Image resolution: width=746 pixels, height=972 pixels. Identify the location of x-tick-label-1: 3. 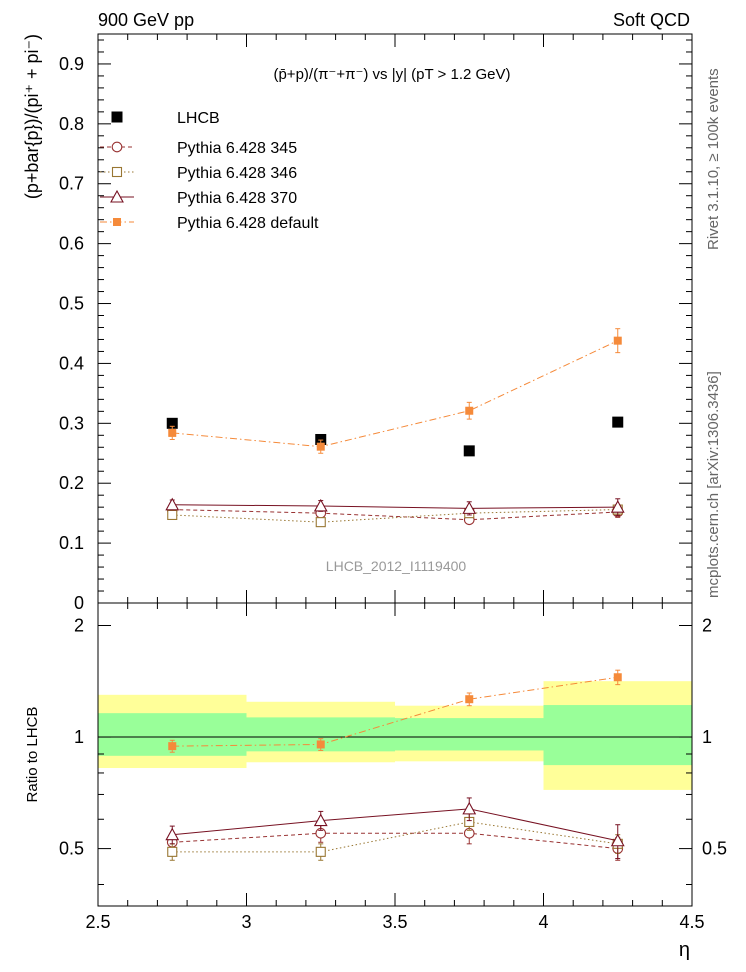
(246, 922).